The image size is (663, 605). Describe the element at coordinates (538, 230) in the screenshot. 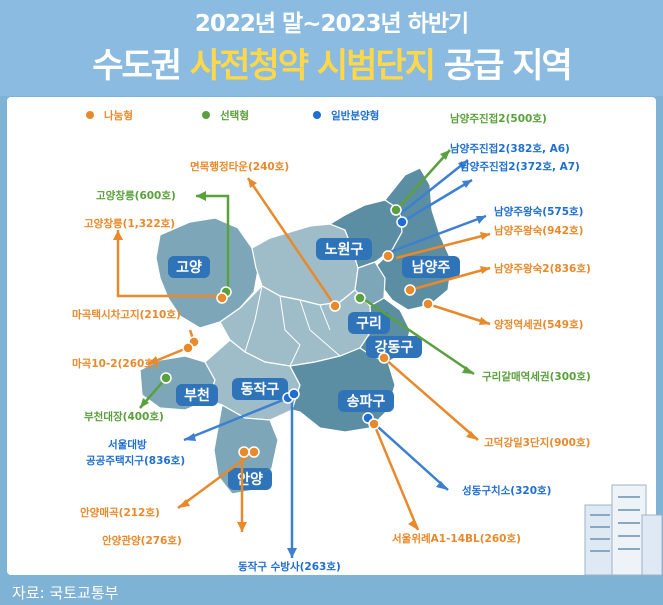

I see `site-label-wangsuk-942: 남양주왕숙(942호)` at that location.